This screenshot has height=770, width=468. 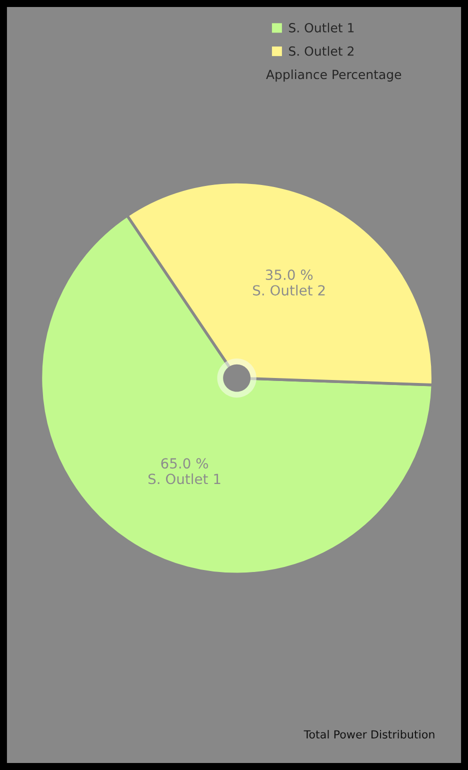 I want to click on legend-title: Appliance Percentage, so click(x=334, y=75).